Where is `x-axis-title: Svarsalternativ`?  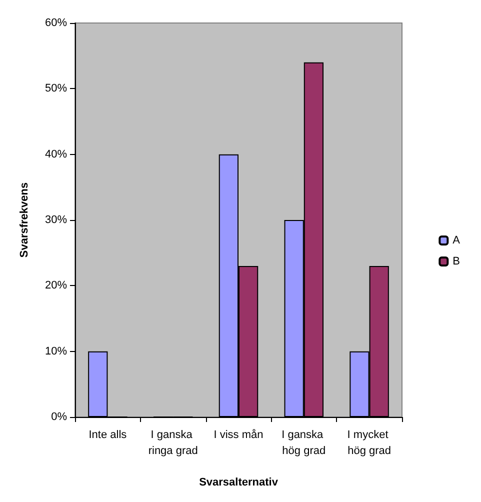
x-axis-title: Svarsalternativ is located at coordinates (239, 482).